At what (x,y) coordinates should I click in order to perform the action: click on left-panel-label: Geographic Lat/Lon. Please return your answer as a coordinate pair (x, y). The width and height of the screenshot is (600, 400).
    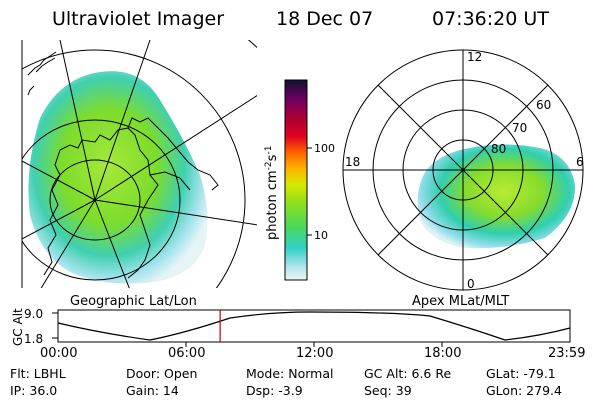
    Looking at the image, I should click on (133, 301).